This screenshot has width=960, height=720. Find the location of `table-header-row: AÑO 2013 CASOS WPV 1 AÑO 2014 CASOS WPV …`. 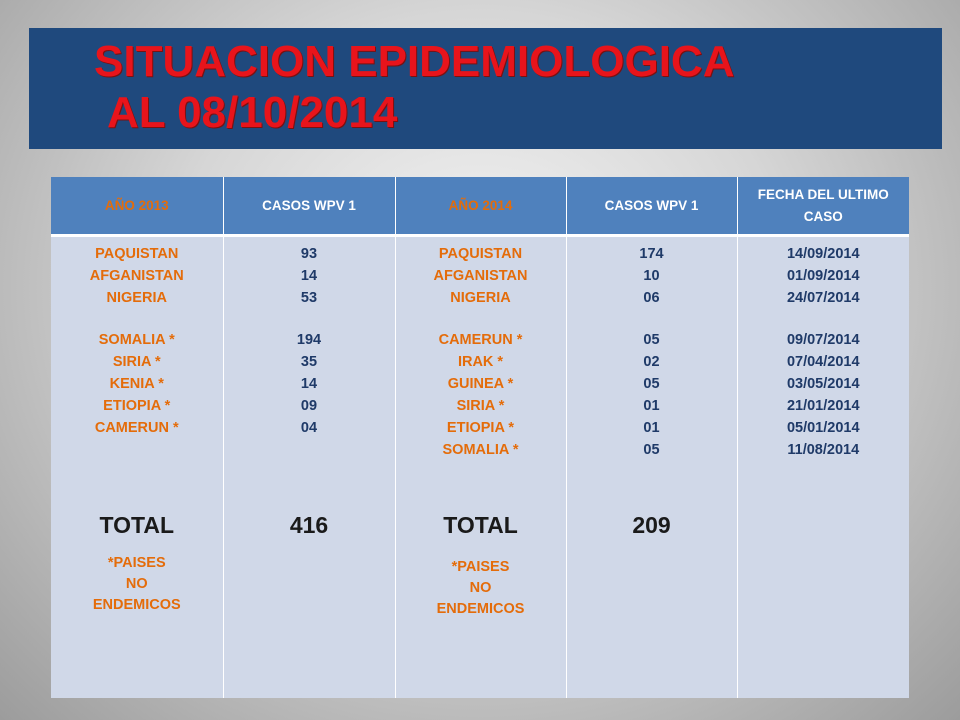

table-header-row: AÑO 2013 CASOS WPV 1 AÑO 2014 CASOS WPV … is located at coordinates (480, 207).